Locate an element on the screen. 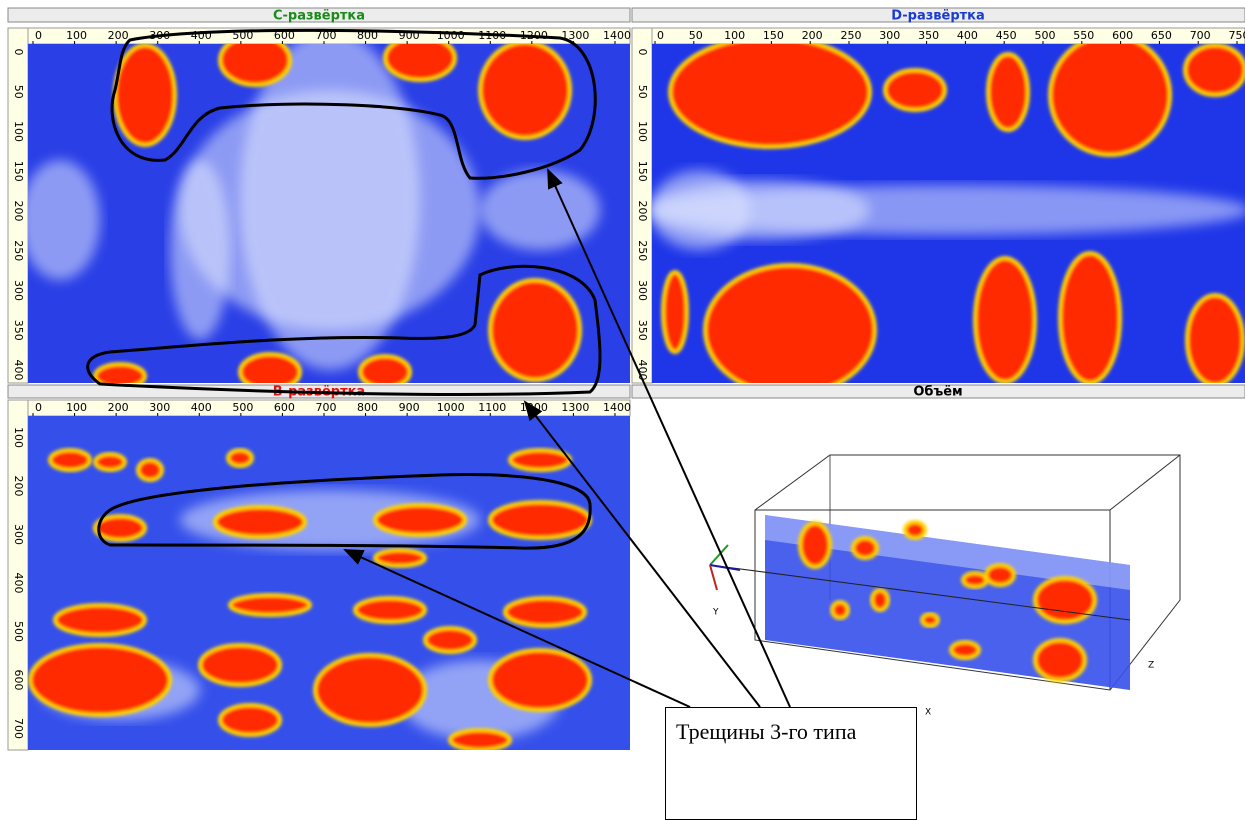 The image size is (1245, 820). annotation-box: Трещины 3-го типа is located at coordinates (791, 763).